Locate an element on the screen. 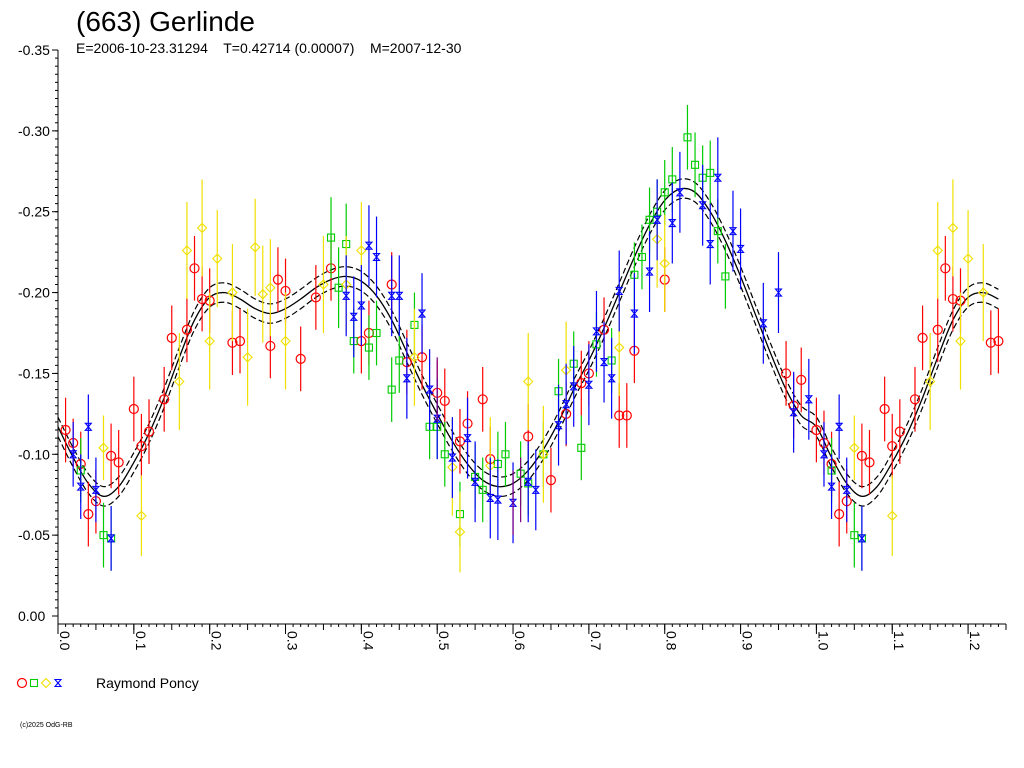 This screenshot has height=768, width=1024. x-tick-label: 0.9 is located at coordinates (748, 641).